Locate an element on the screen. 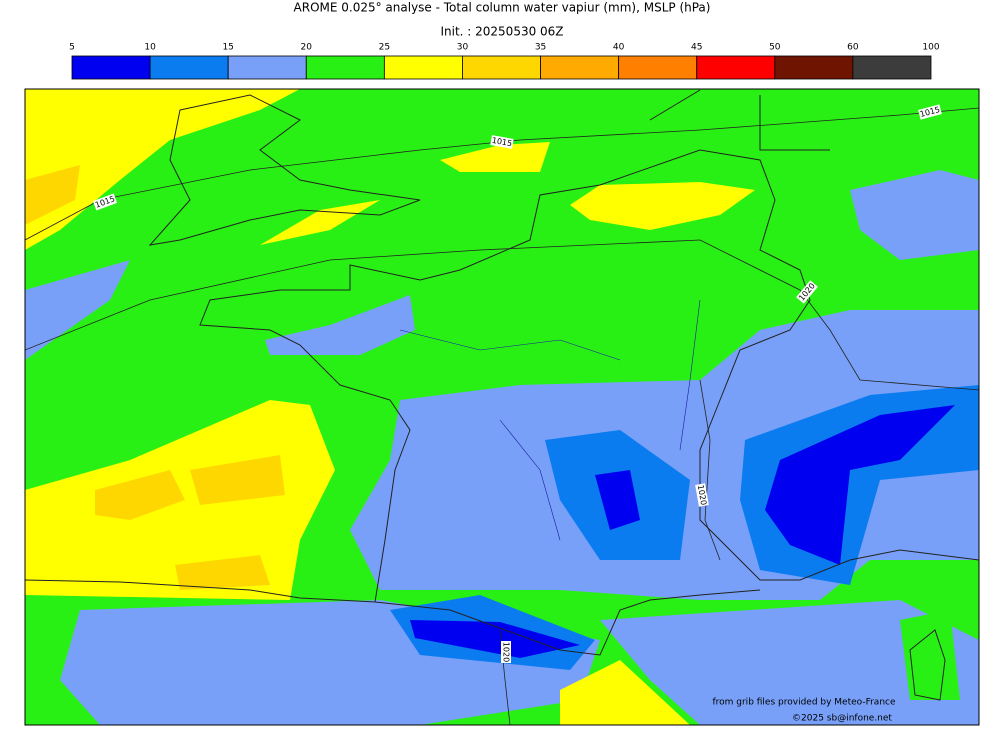 The height and width of the screenshot is (742, 1005). river is located at coordinates (550, 420).